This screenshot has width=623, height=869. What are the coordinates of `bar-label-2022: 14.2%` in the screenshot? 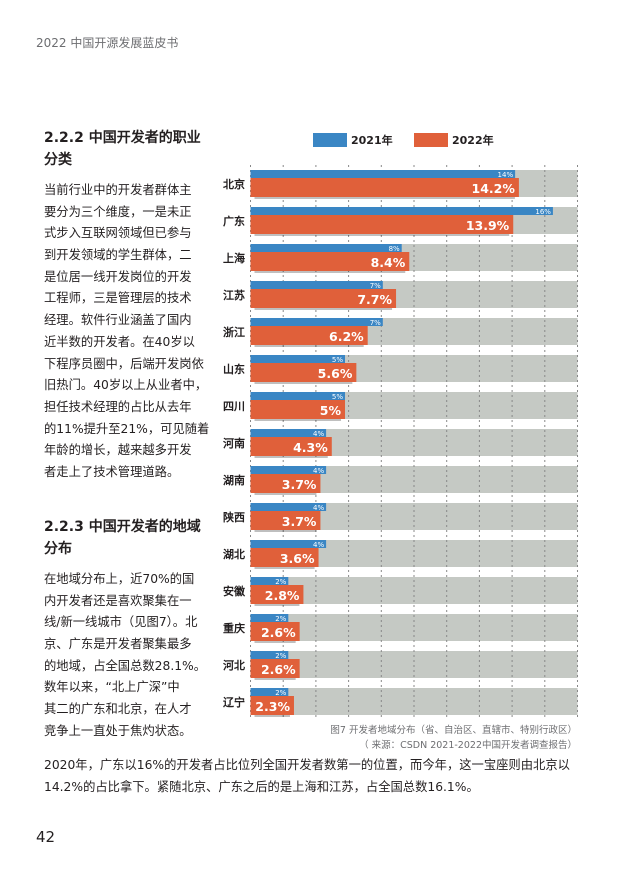 It's located at (494, 188).